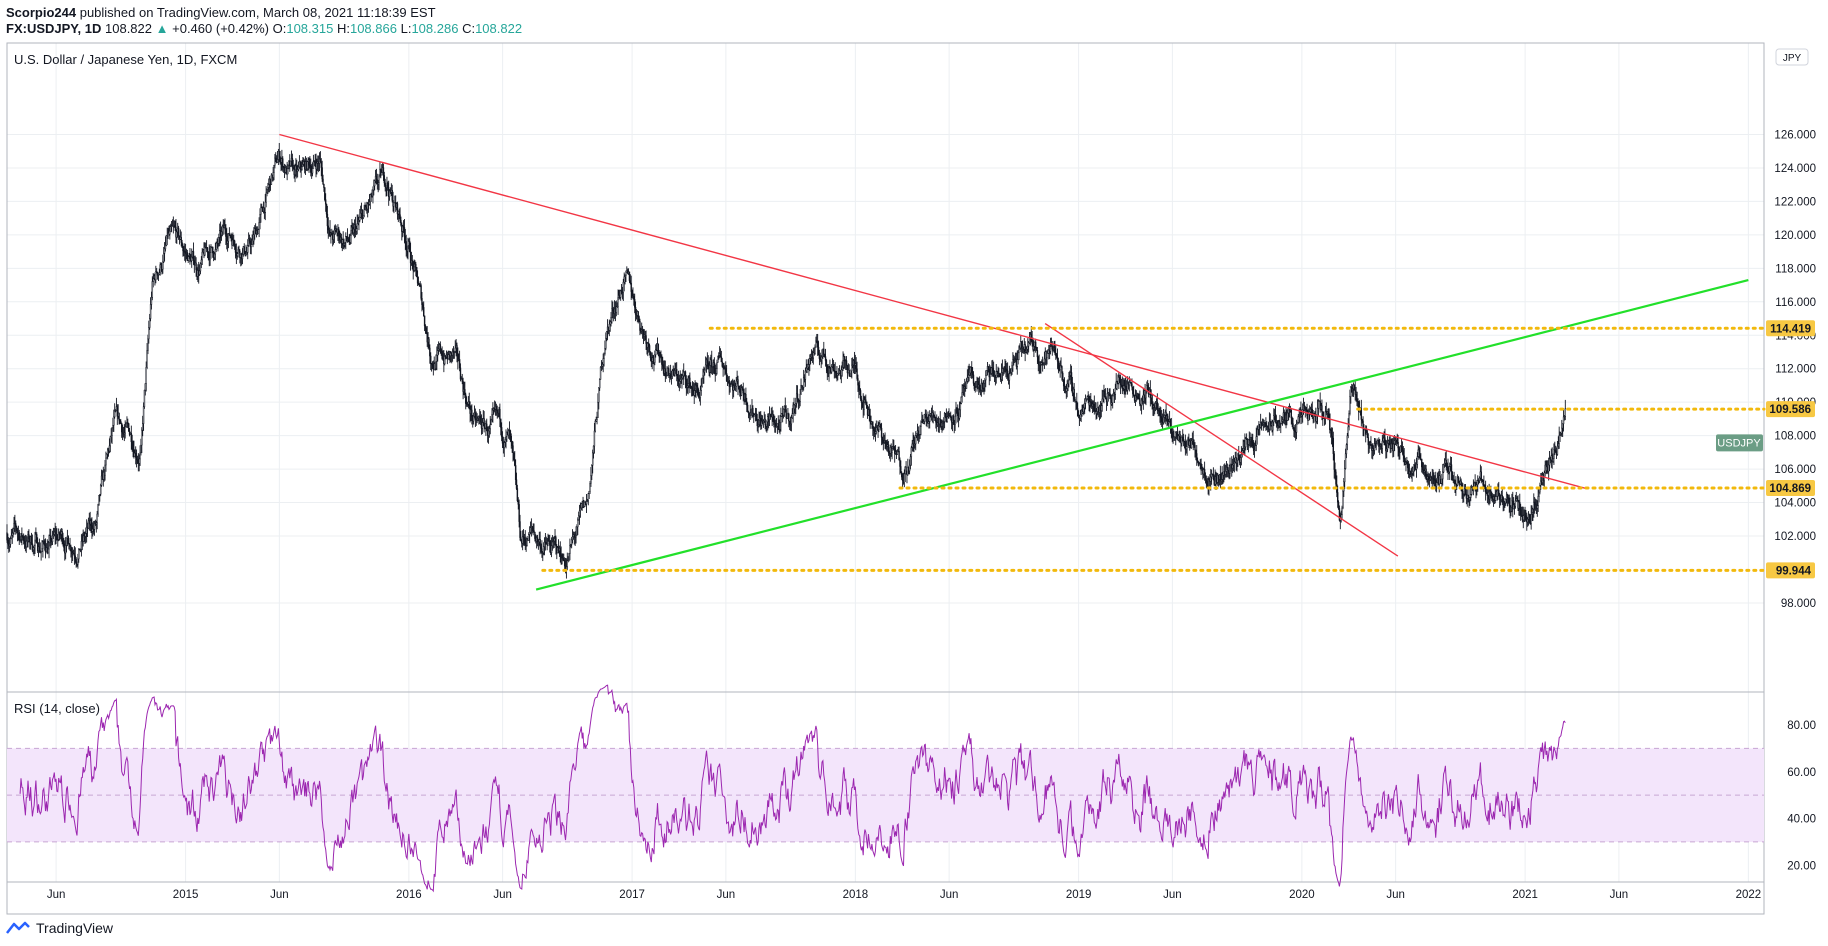 Image resolution: width=1828 pixels, height=946 pixels. I want to click on time-tick-label: Jun, so click(279, 895).